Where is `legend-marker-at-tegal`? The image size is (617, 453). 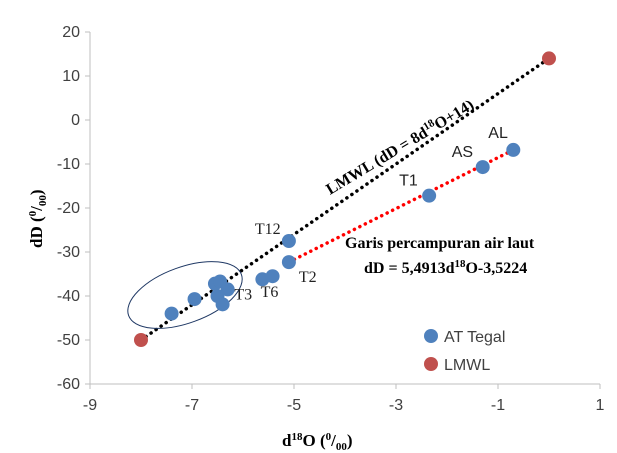
legend-marker-at-tegal is located at coordinates (431, 336).